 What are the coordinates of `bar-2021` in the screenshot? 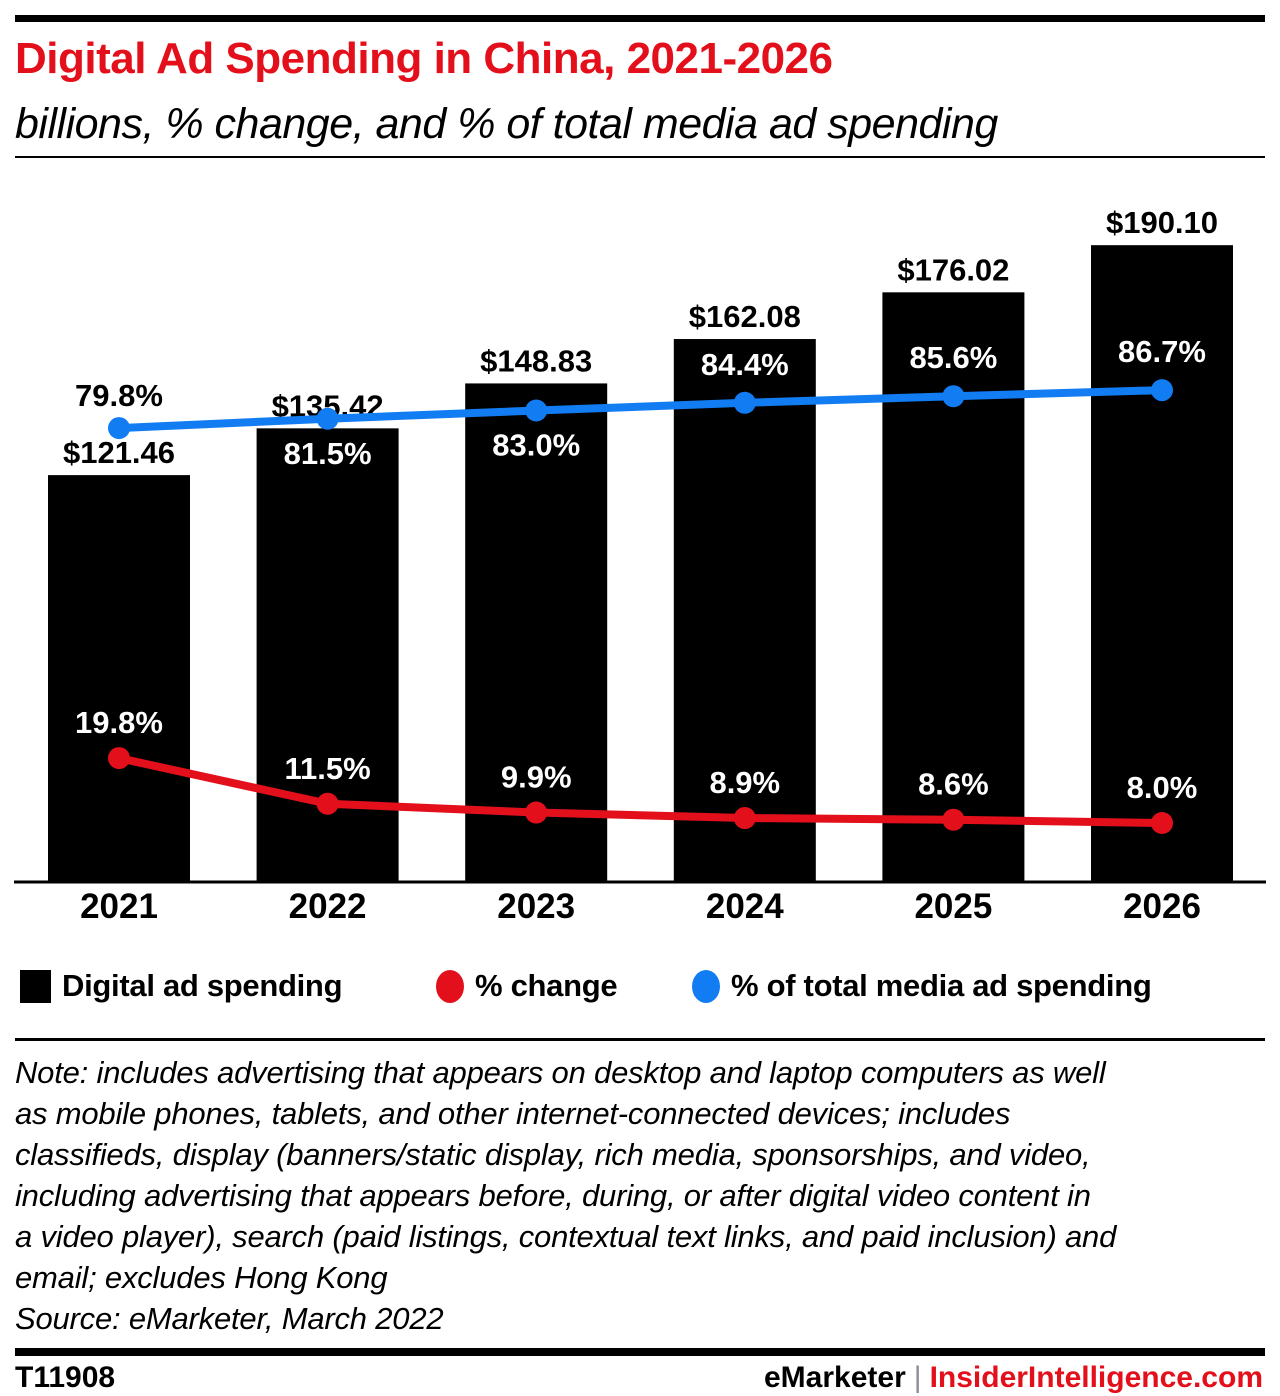 It's located at (119, 678).